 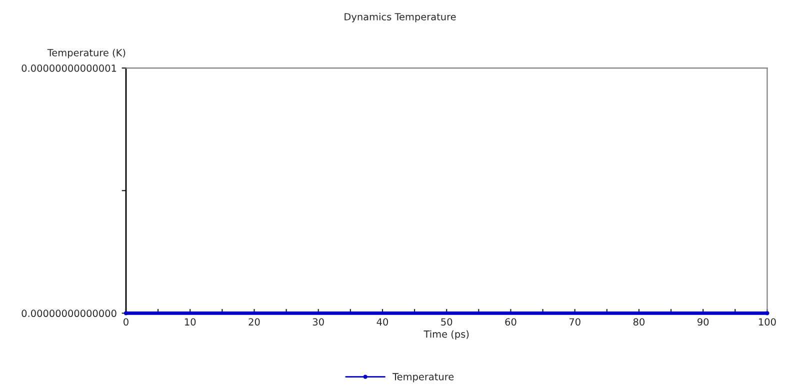 What do you see at coordinates (703, 322) in the screenshot?
I see `x-tick-label: 90` at bounding box center [703, 322].